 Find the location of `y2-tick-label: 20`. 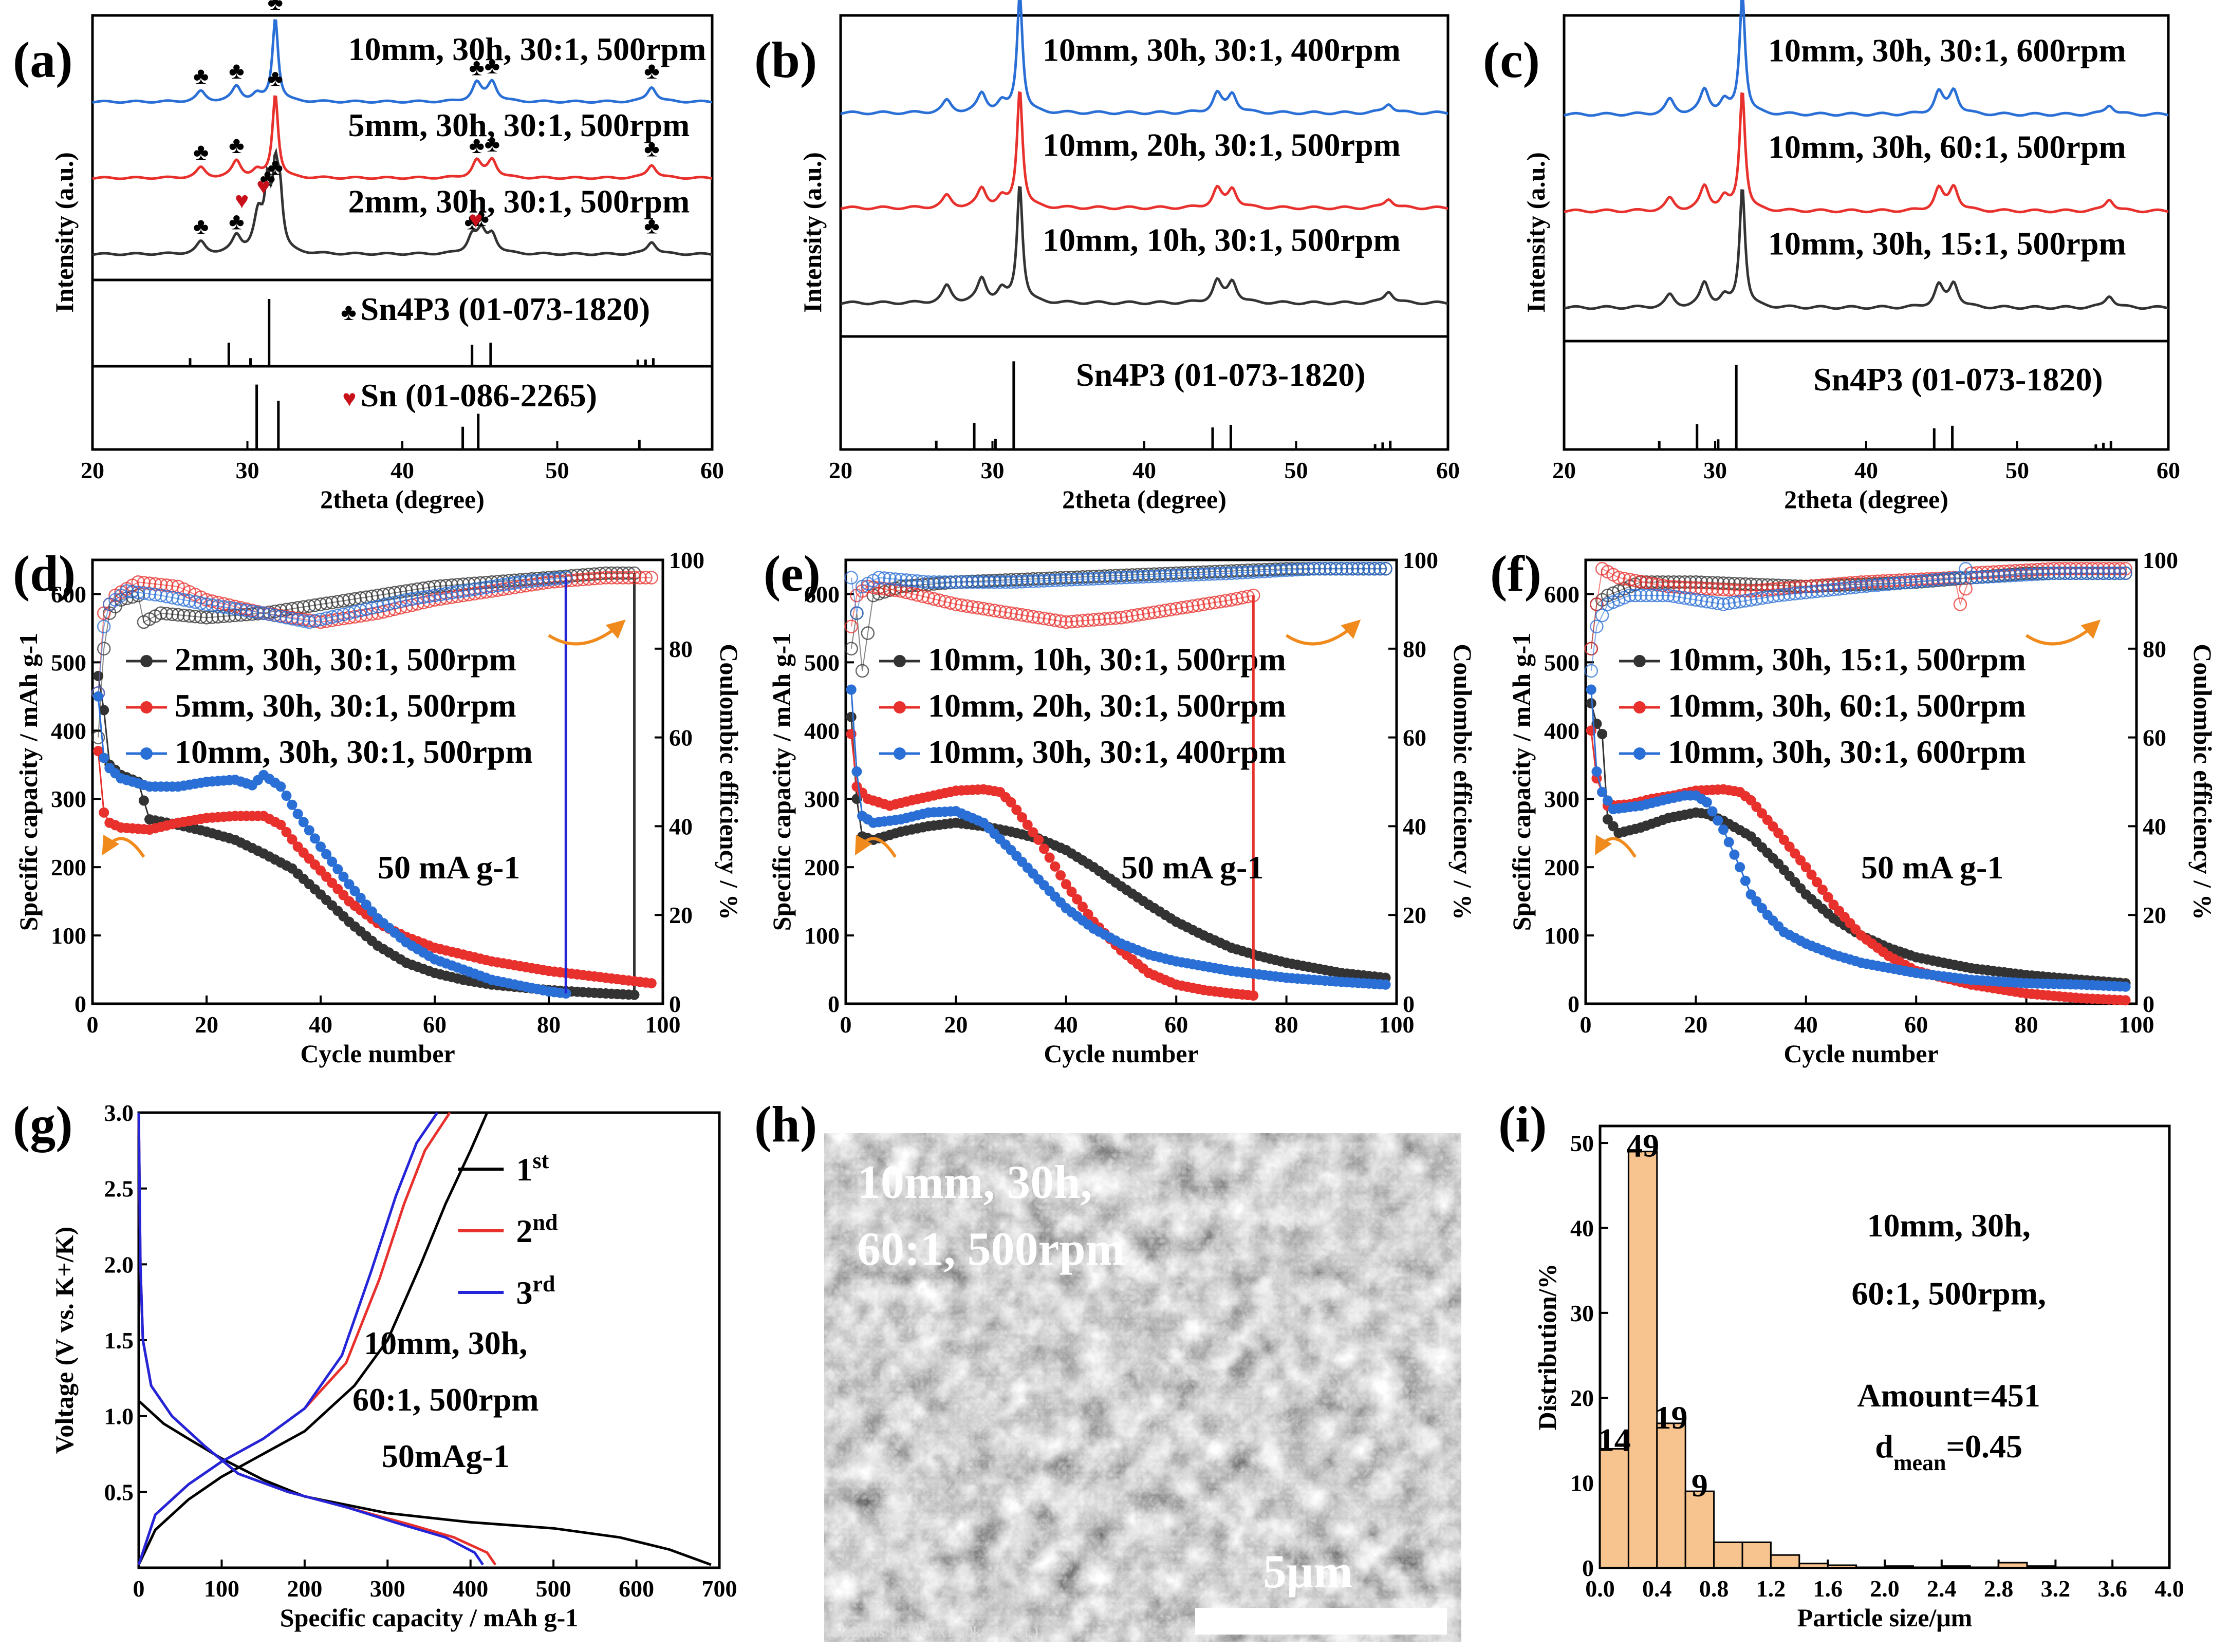

y2-tick-label: 20 is located at coordinates (681, 915).